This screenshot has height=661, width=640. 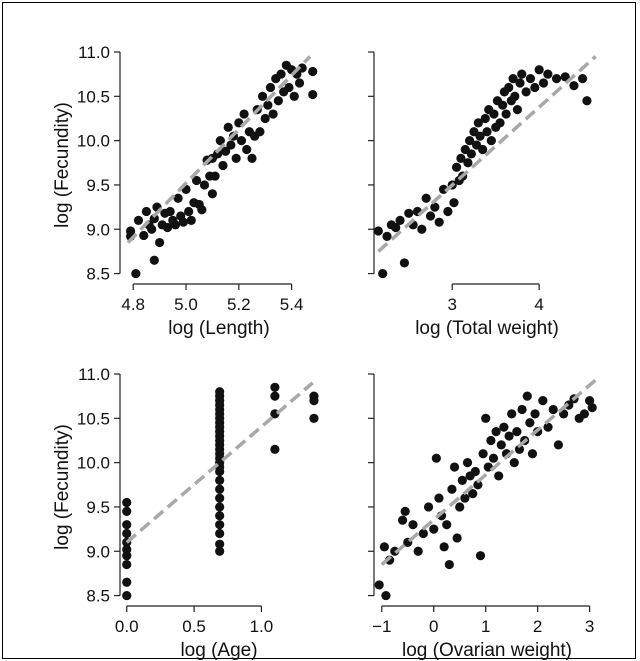 I want to click on x-axis-label: log (Total weight), so click(x=487, y=328).